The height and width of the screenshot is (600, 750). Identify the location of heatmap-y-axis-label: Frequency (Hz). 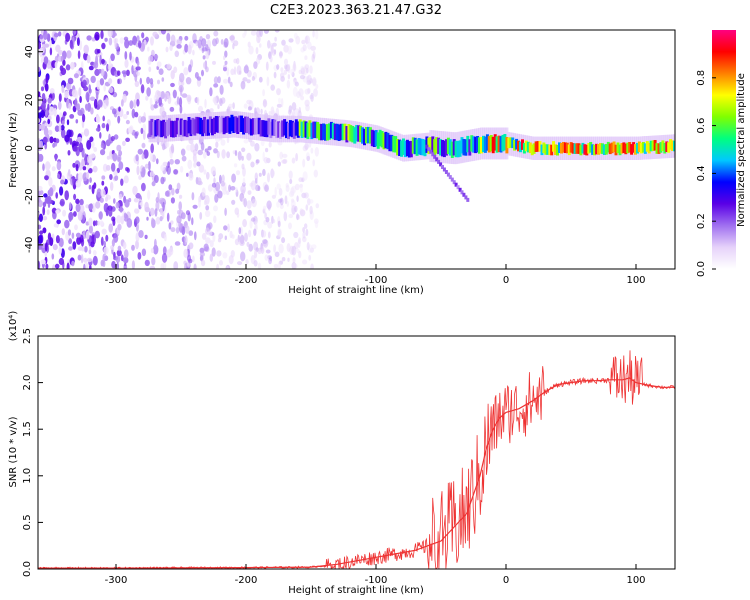
(13, 150).